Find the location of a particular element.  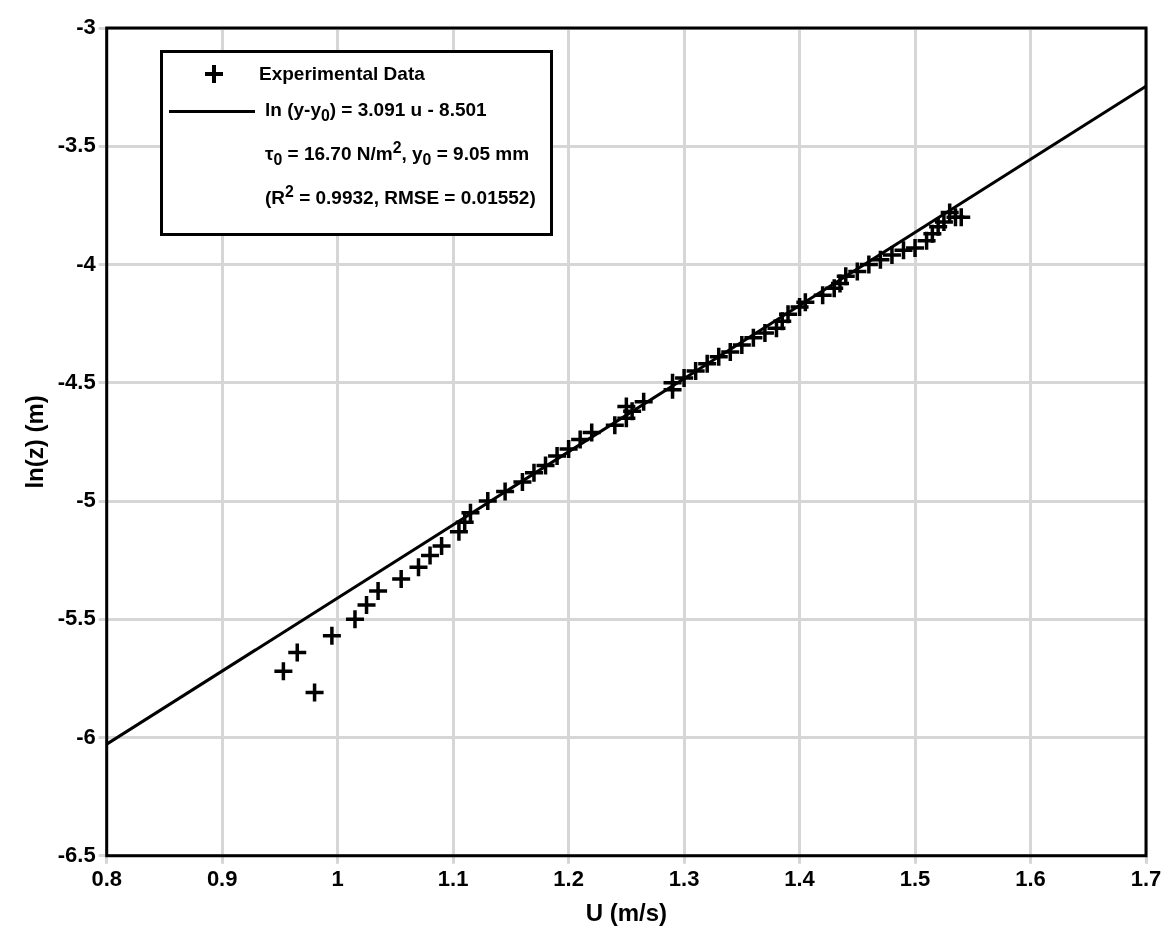

y-tick-label: -4 is located at coordinates (86, 263).